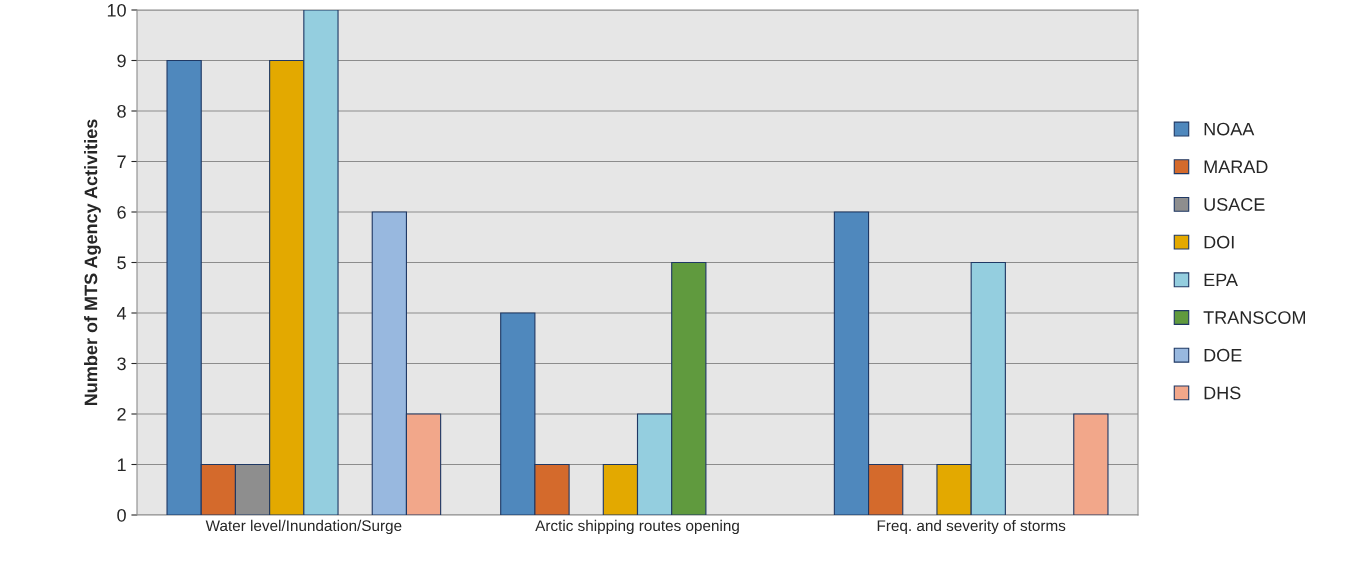 The height and width of the screenshot is (569, 1360). Describe the element at coordinates (1234, 204) in the screenshot. I see `legend-label: USACE` at that location.